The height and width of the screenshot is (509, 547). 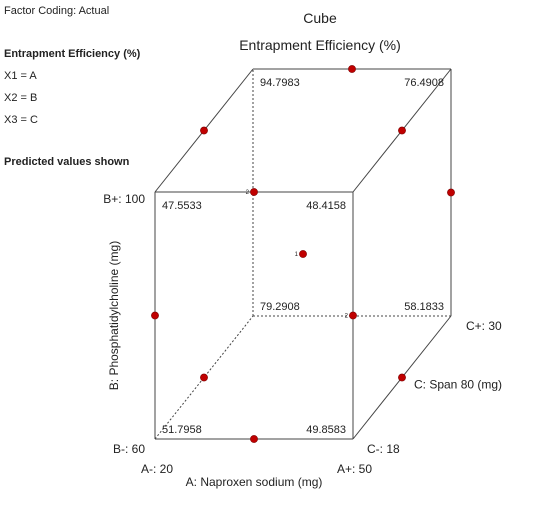 I want to click on factor-x2-label: X2 = B, so click(x=21, y=98).